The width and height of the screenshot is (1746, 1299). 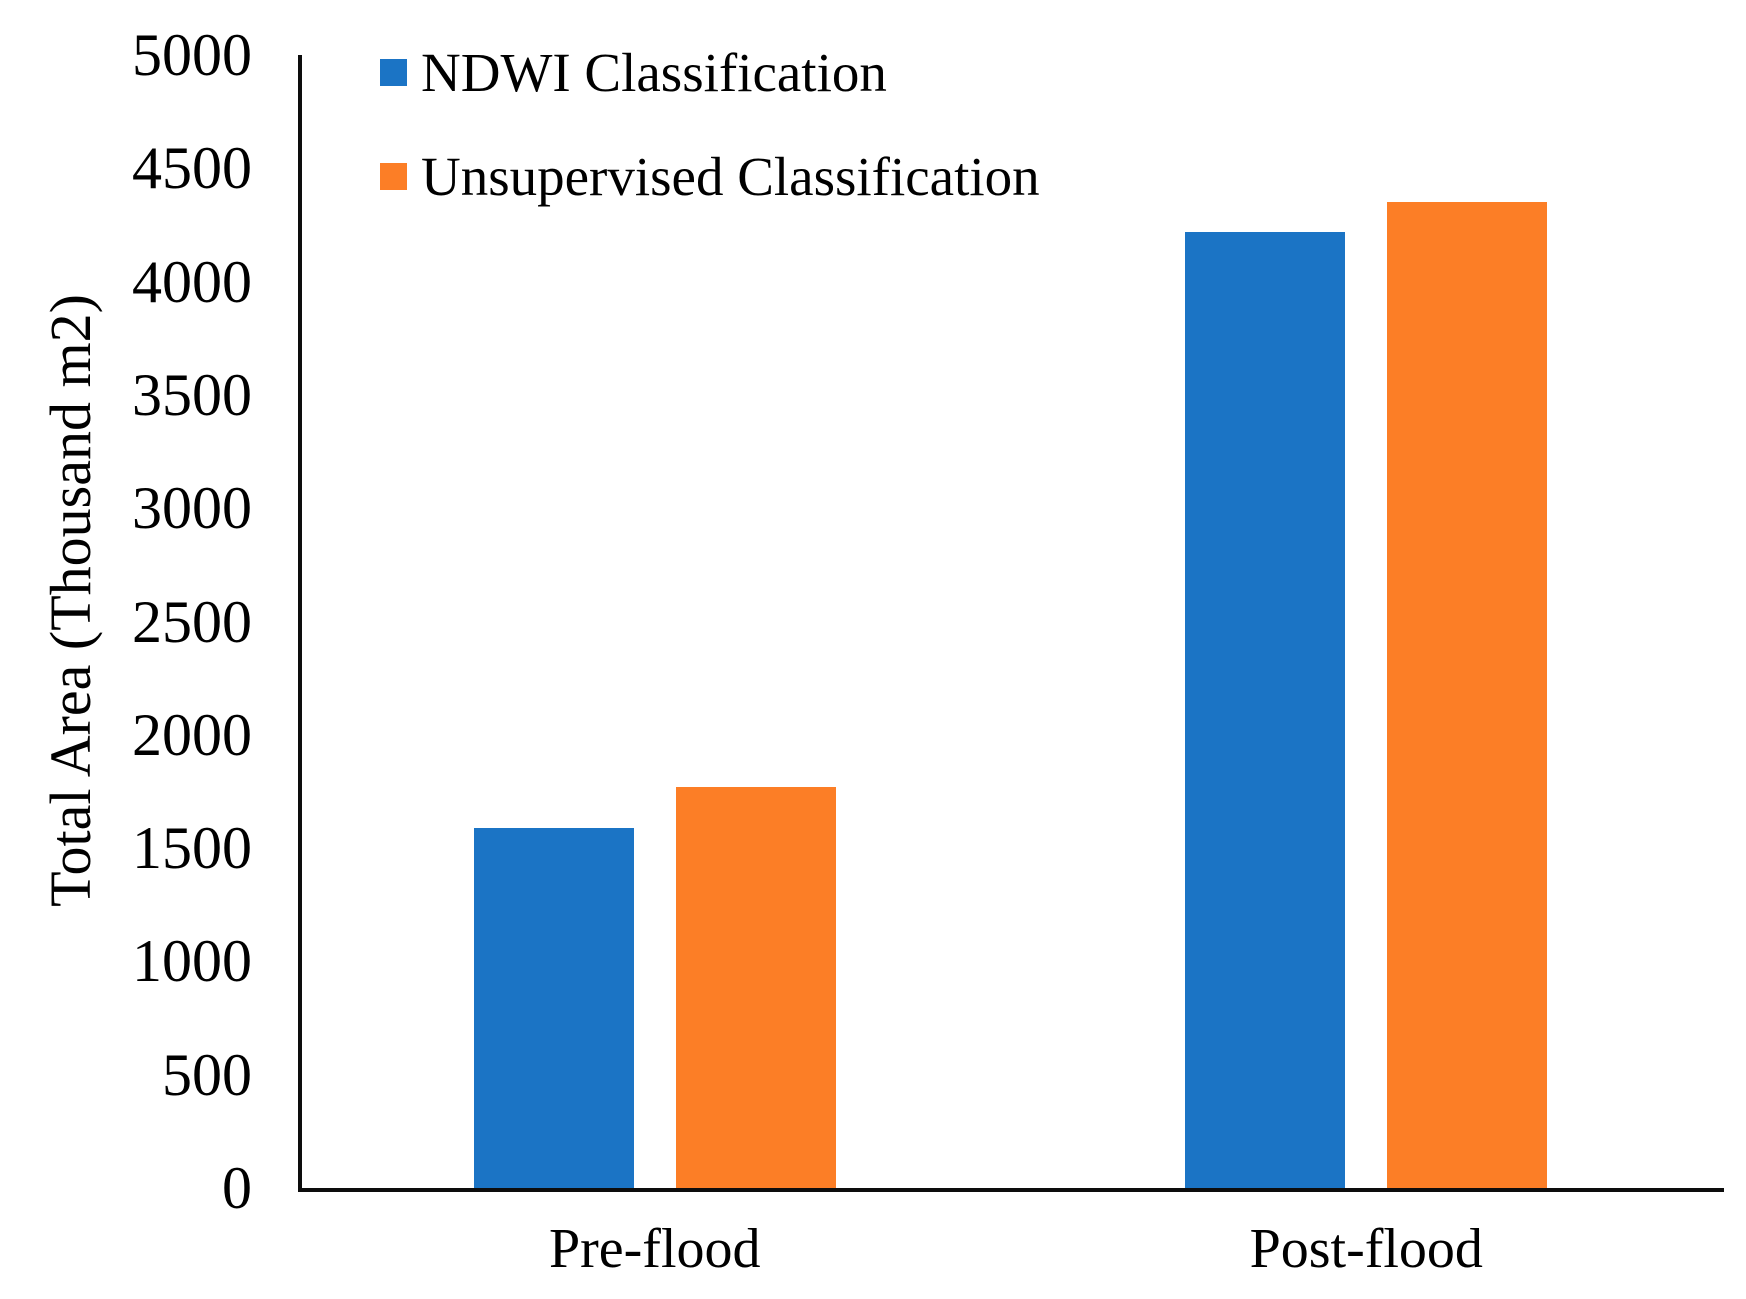 I want to click on x-axis-line, so click(x=1011, y=1190).